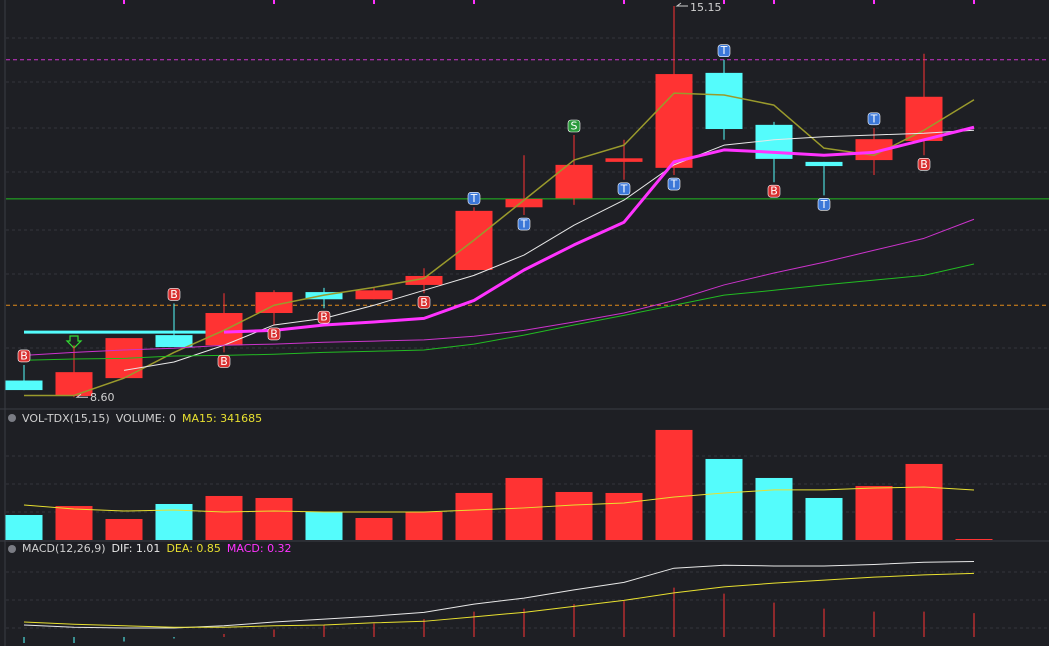  Describe the element at coordinates (549, 2) in the screenshot. I see `top-ticks` at that location.